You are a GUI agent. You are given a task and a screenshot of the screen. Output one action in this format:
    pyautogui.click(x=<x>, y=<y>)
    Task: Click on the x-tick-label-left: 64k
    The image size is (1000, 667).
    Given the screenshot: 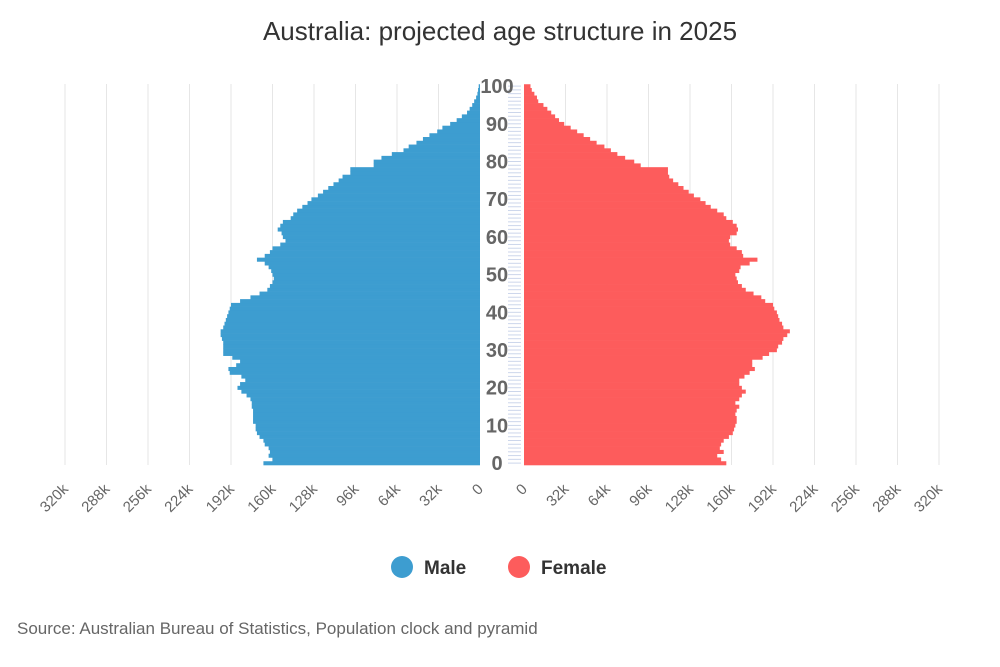 What is the action you would take?
    pyautogui.click(x=389, y=494)
    